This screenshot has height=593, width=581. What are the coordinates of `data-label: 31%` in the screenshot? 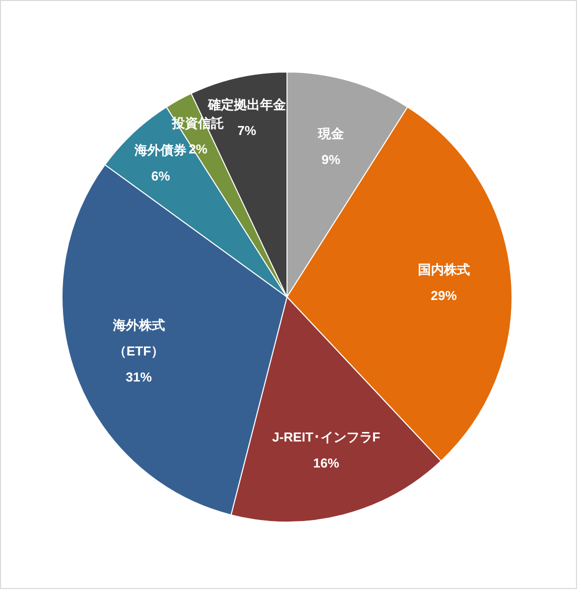 It's located at (139, 376).